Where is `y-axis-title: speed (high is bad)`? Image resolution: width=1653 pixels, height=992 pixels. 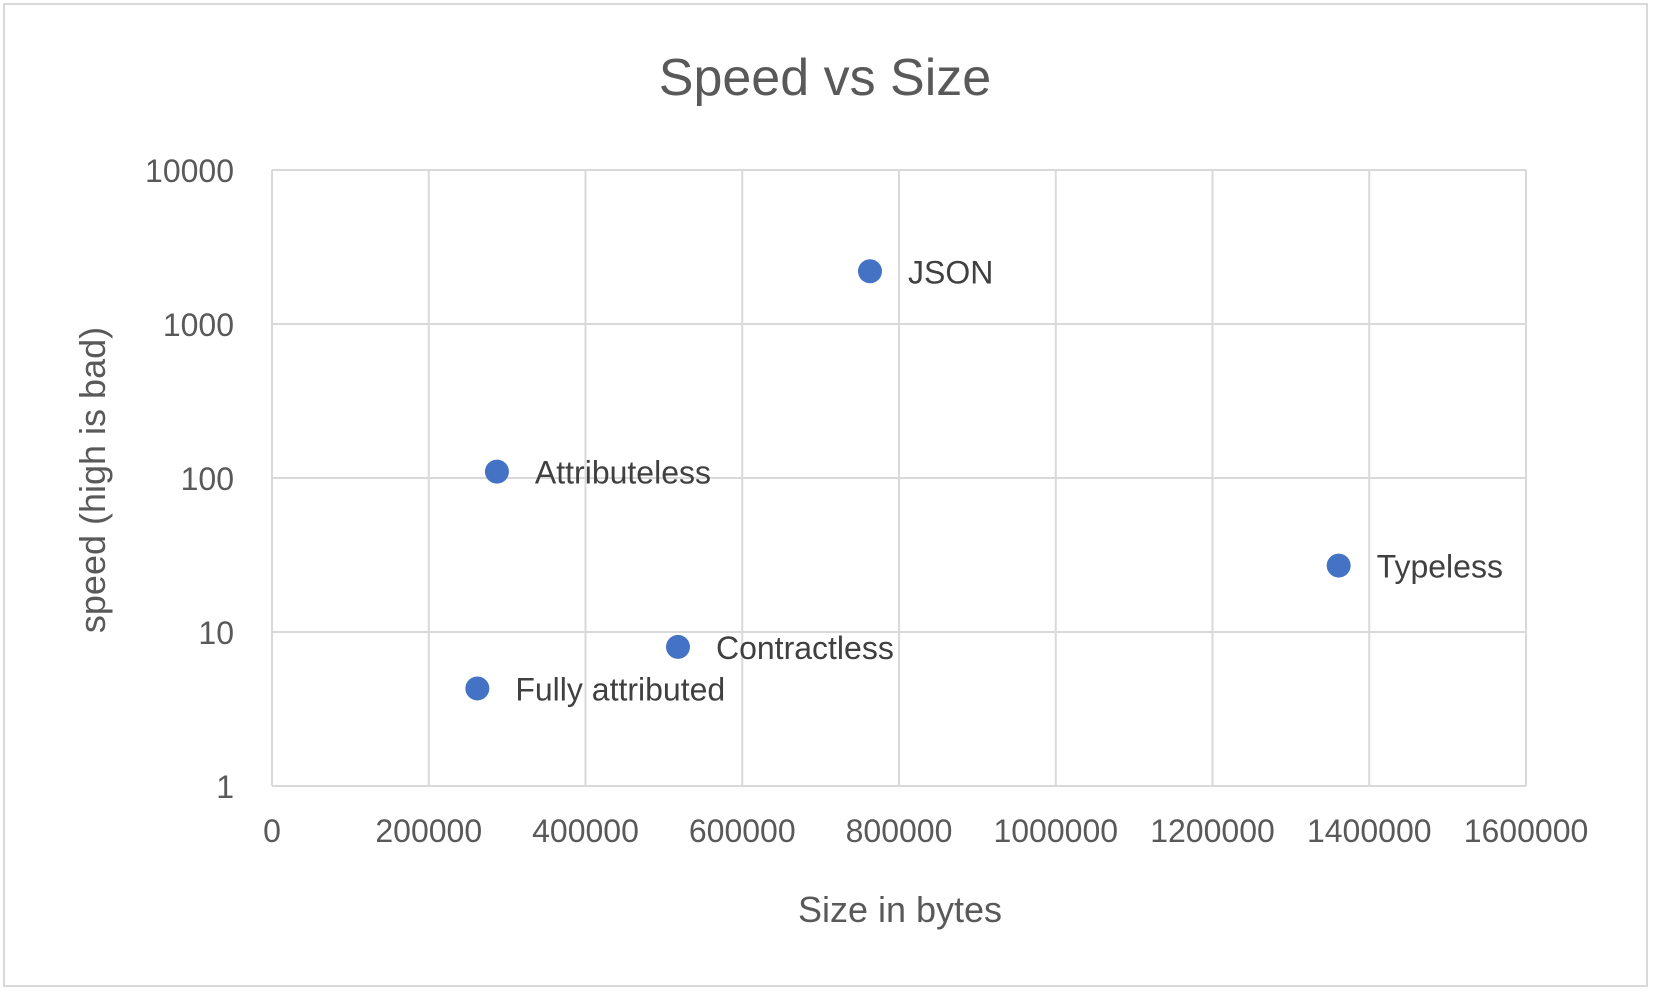 y-axis-title: speed (high is bad) is located at coordinates (92, 480).